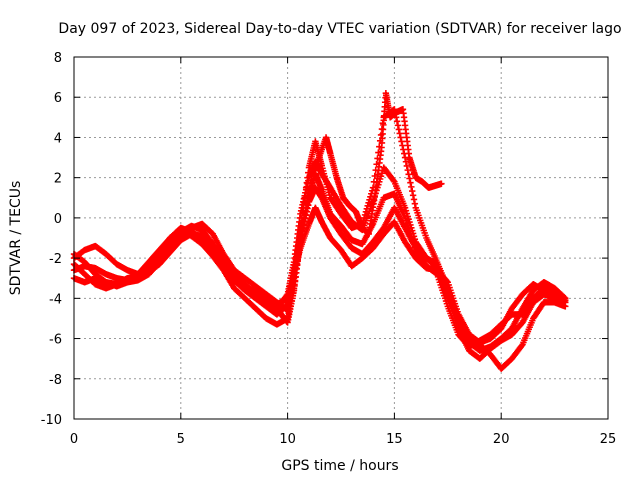 This screenshot has height=480, width=640. I want to click on y-tick-label: -10, so click(51, 420).